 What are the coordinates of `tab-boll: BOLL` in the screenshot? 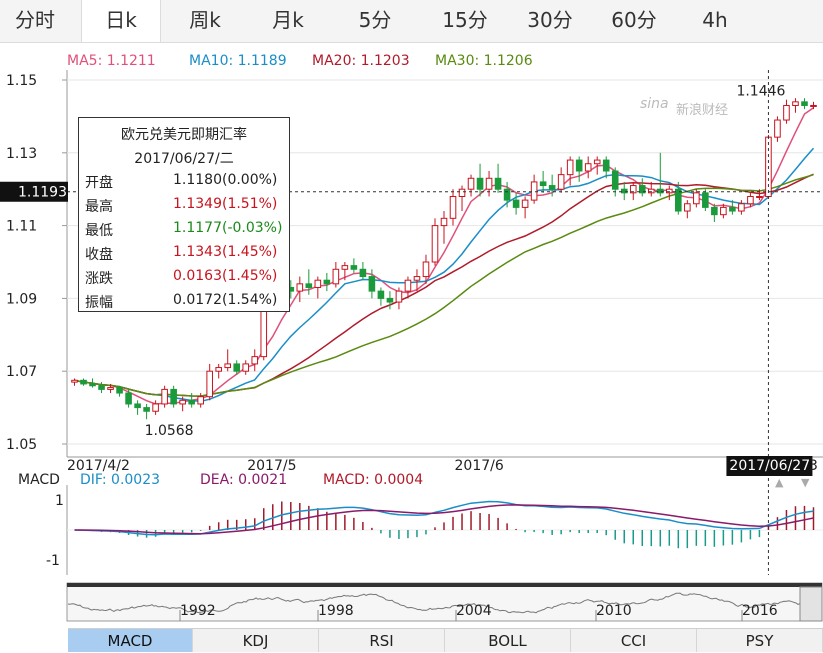 It's located at (508, 640).